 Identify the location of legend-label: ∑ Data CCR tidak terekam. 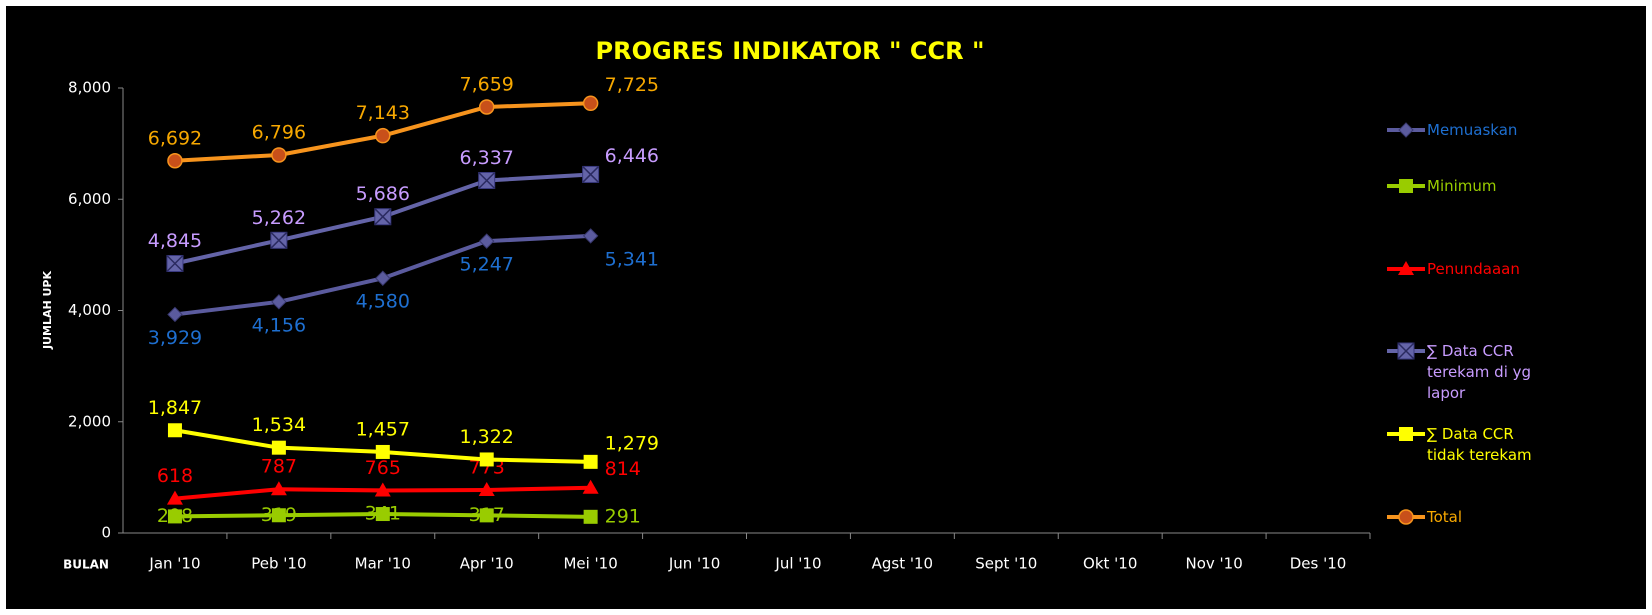
(1479, 444).